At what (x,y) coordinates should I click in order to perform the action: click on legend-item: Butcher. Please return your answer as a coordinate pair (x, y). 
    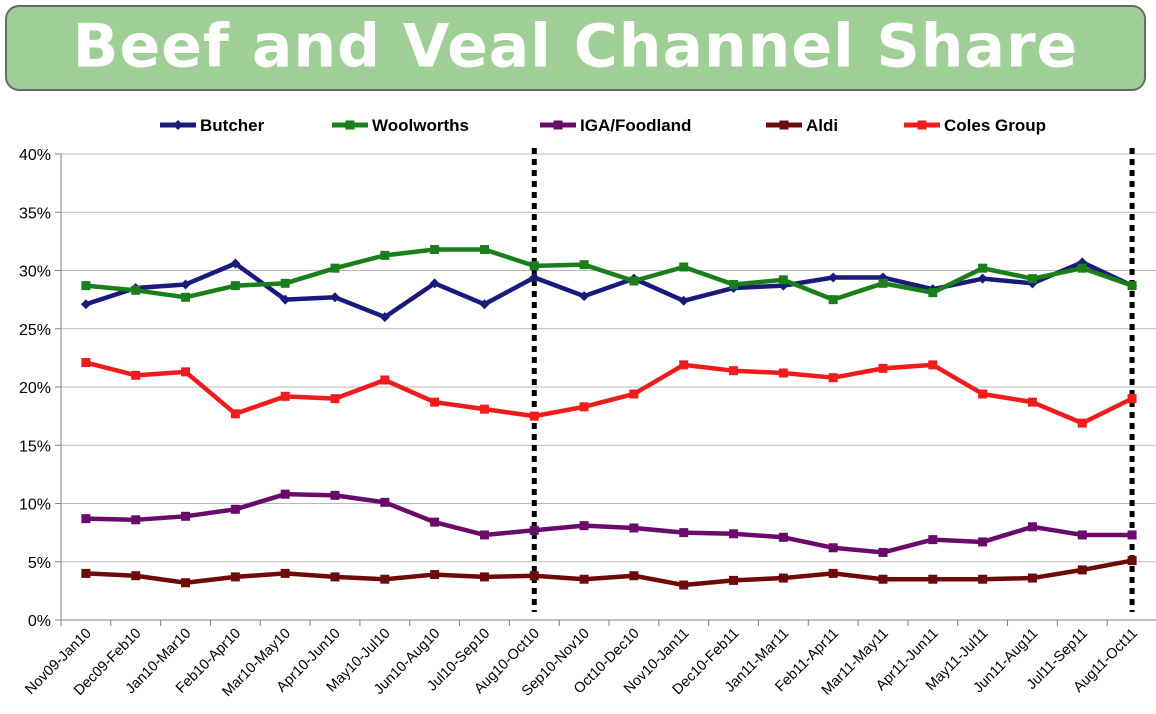
    Looking at the image, I should click on (212, 125).